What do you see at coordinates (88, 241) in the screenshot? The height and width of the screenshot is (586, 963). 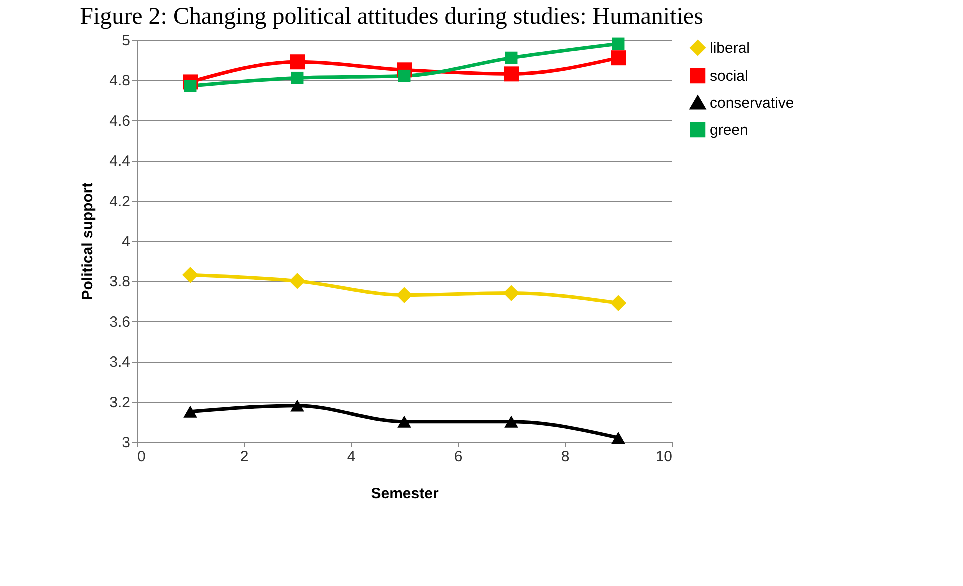 I see `y-axis-title: Political support` at bounding box center [88, 241].